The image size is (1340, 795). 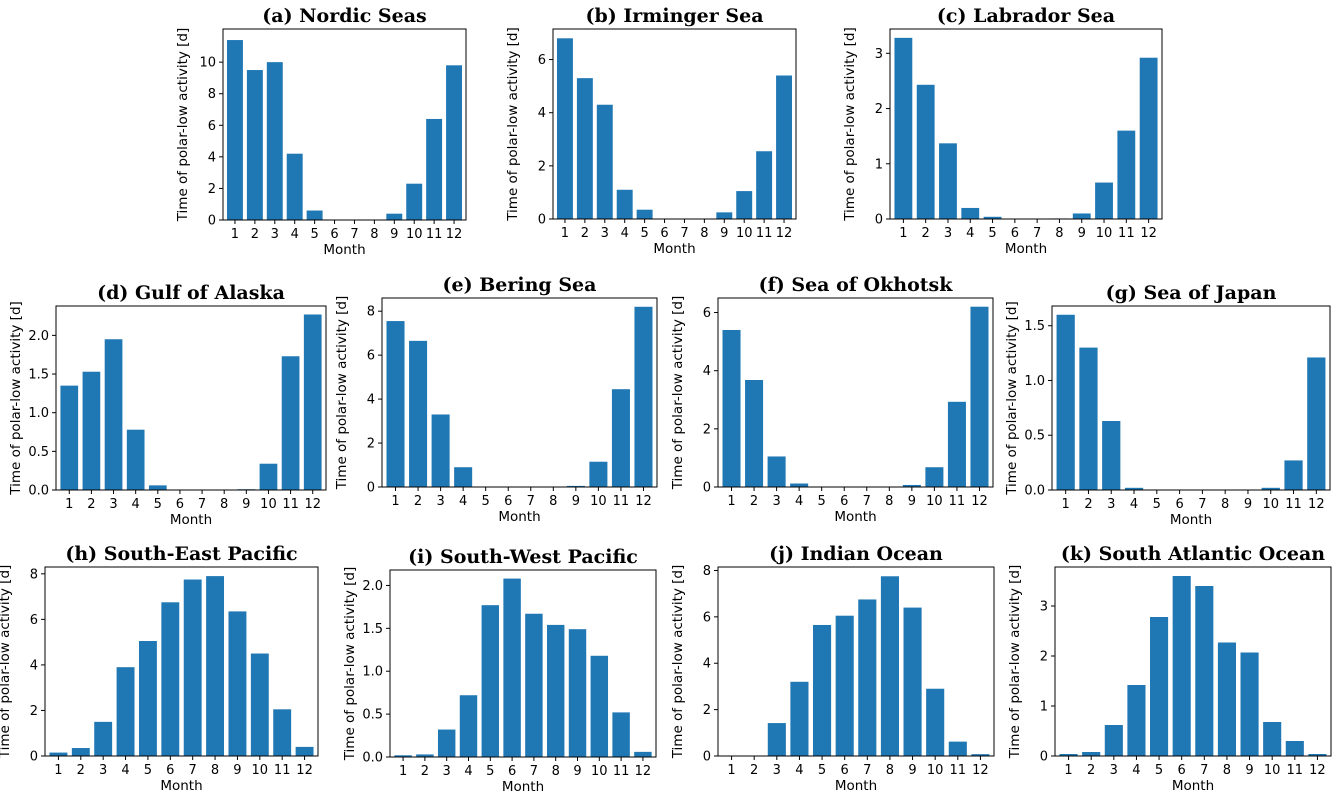 What do you see at coordinates (1191, 293) in the screenshot?
I see `chart-title: (g) Sea of Japan` at bounding box center [1191, 293].